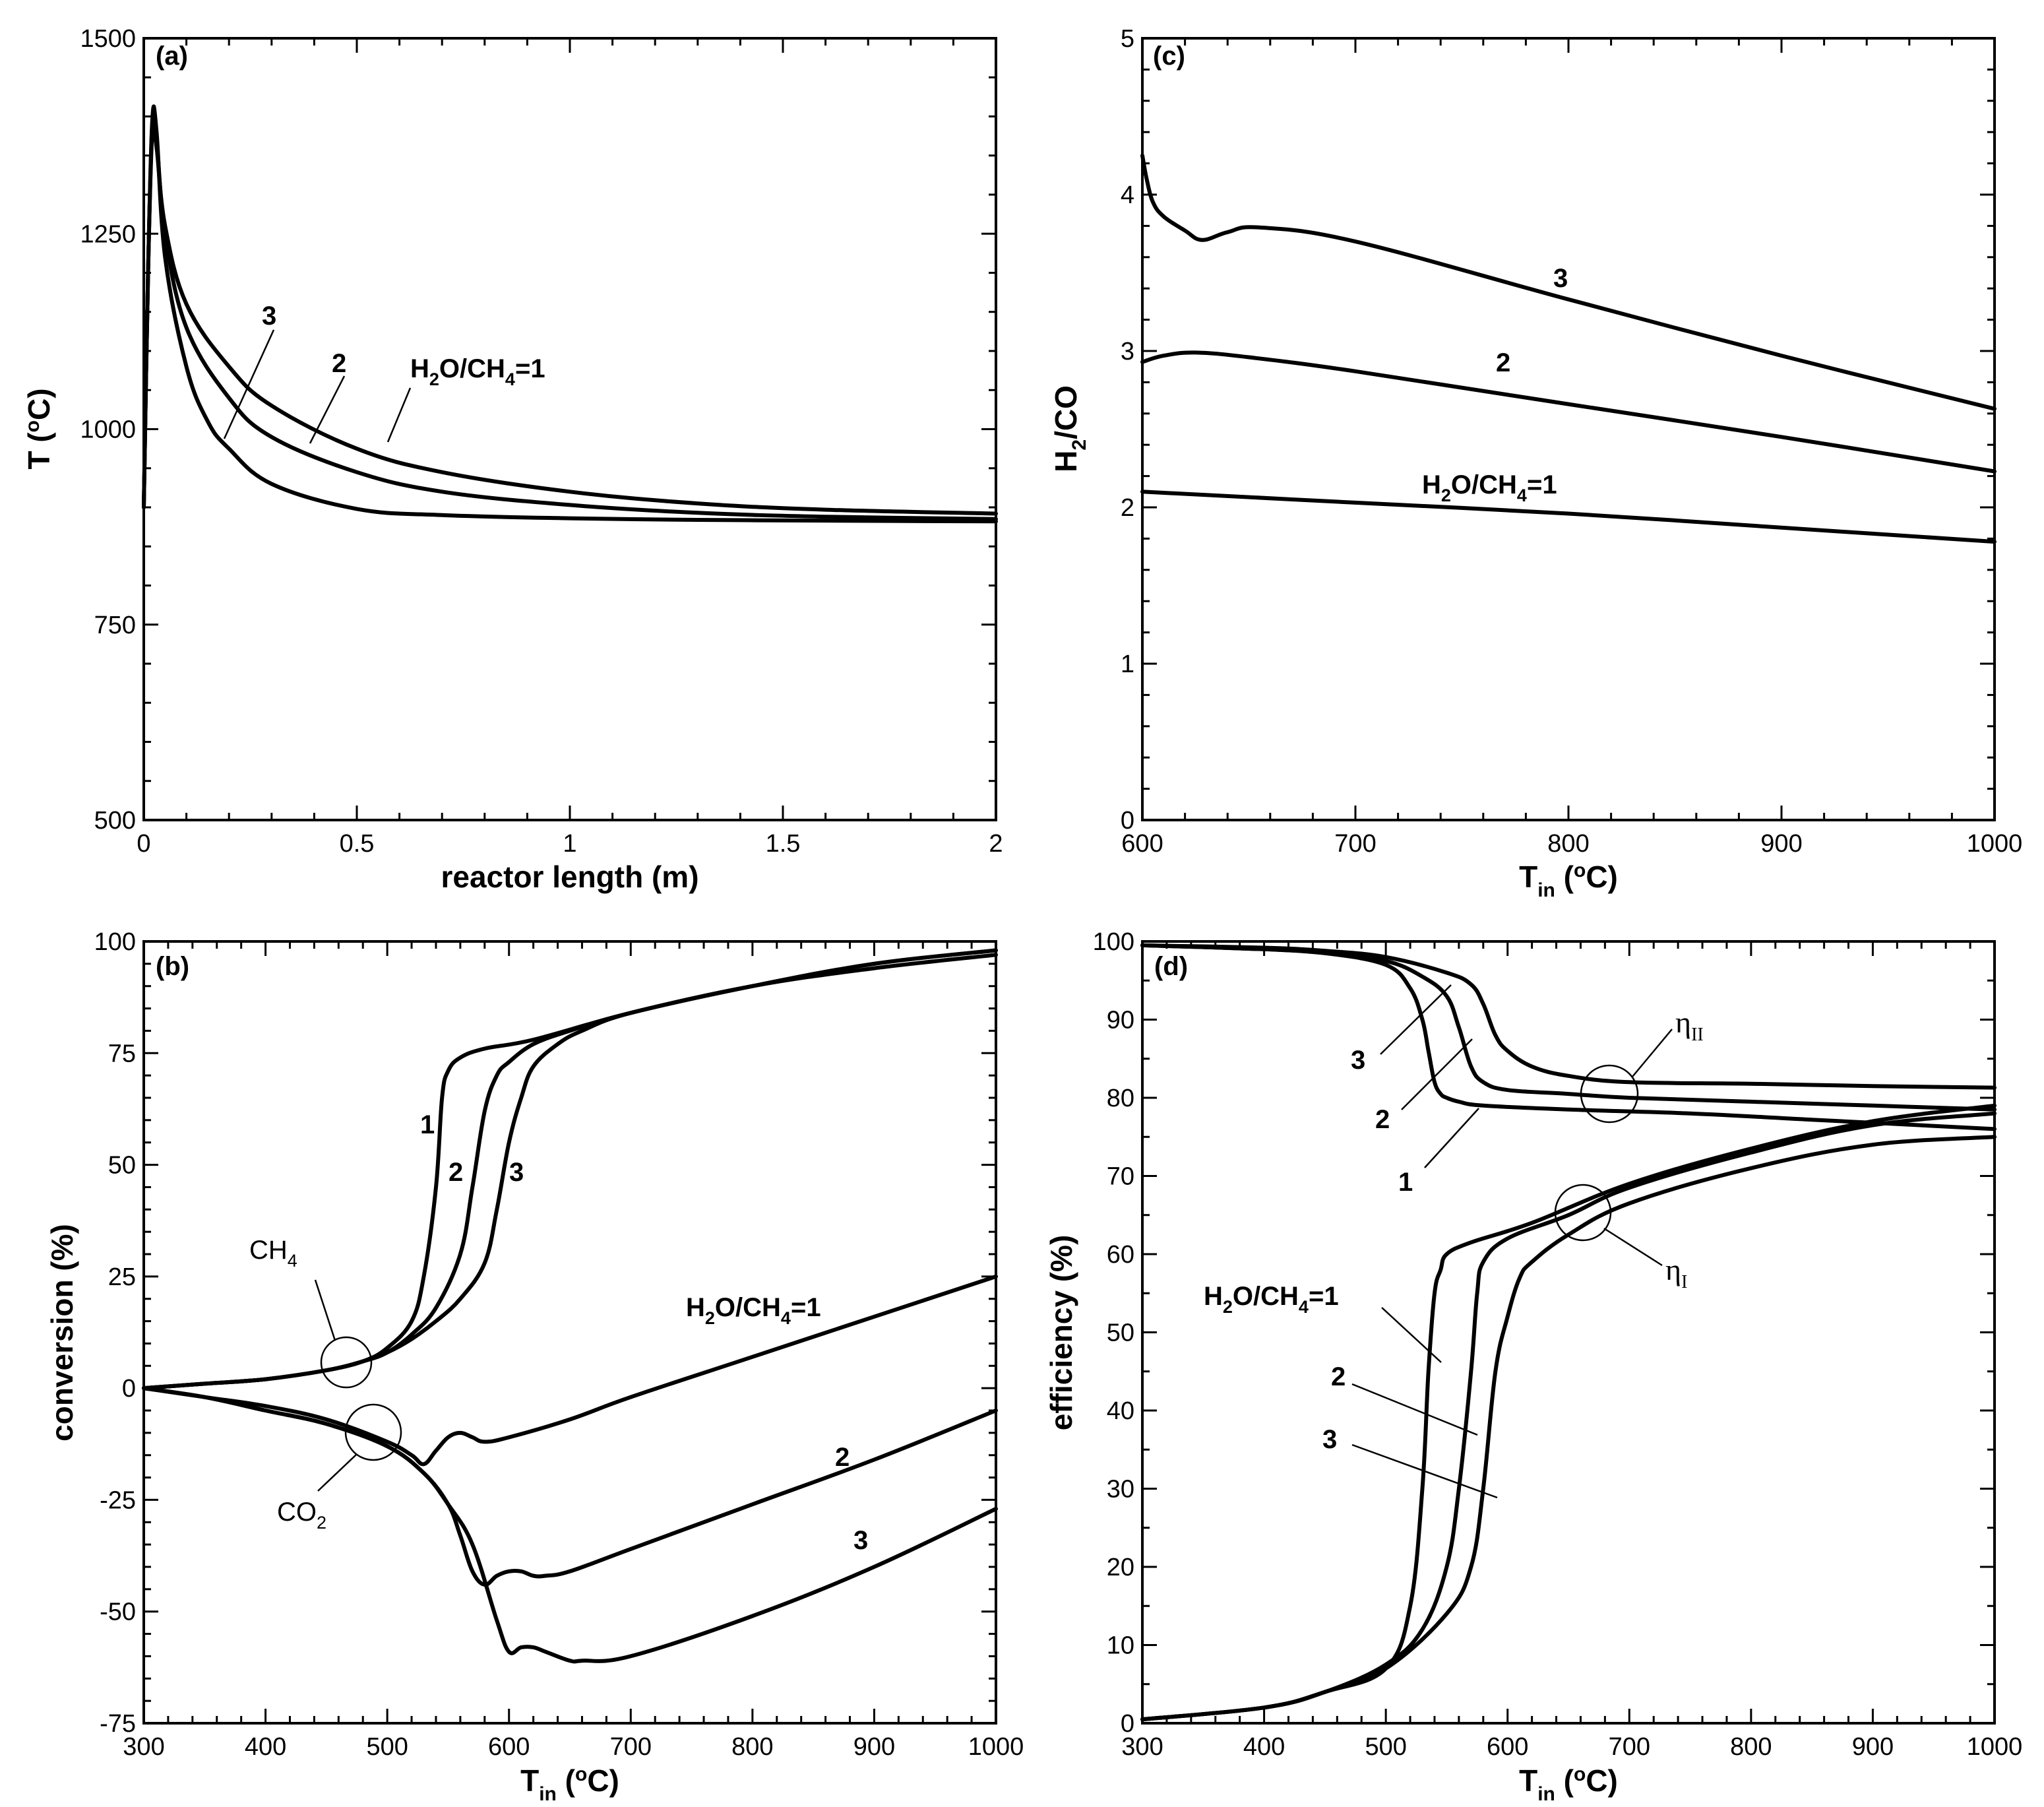 The width and height of the screenshot is (2044, 1807). I want to click on y-tick-label: 25, so click(122, 1277).